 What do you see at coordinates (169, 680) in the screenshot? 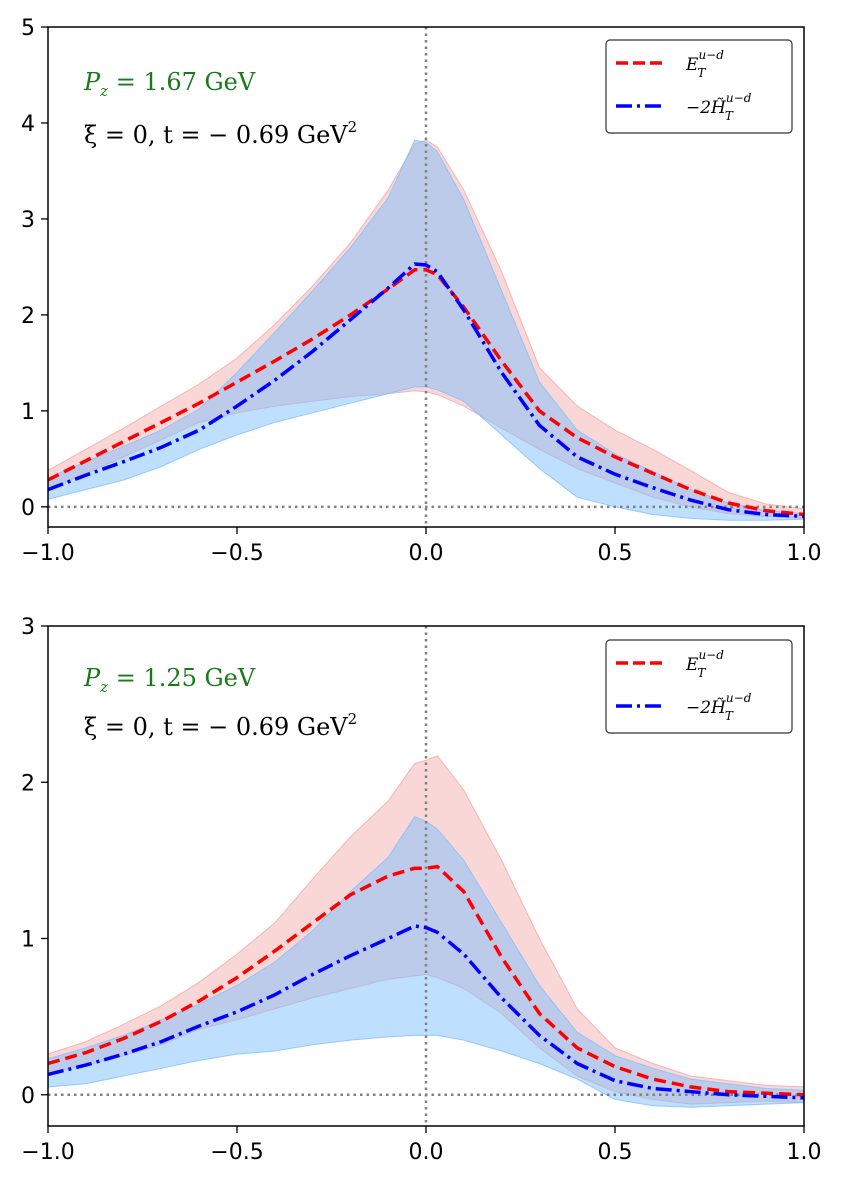
I see `momentum-annotation: Pz = 1.25 GeV` at bounding box center [169, 680].